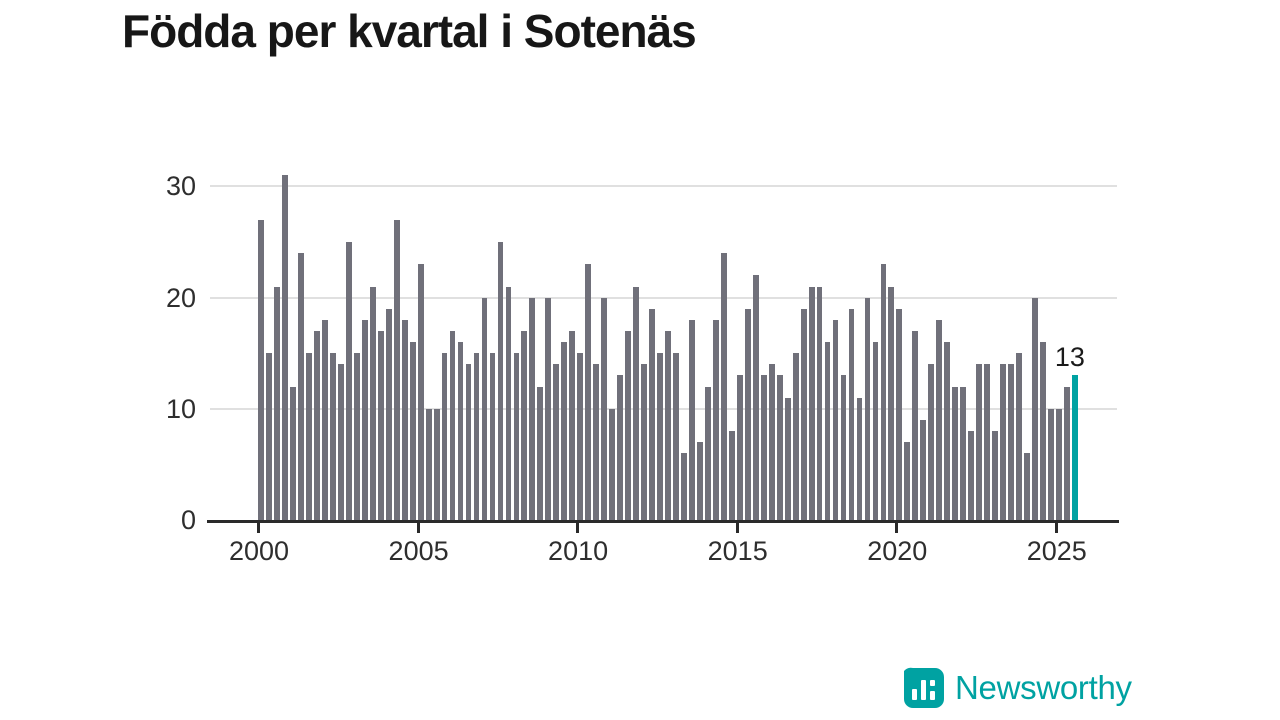  I want to click on bar-2018-q3, so click(851, 414).